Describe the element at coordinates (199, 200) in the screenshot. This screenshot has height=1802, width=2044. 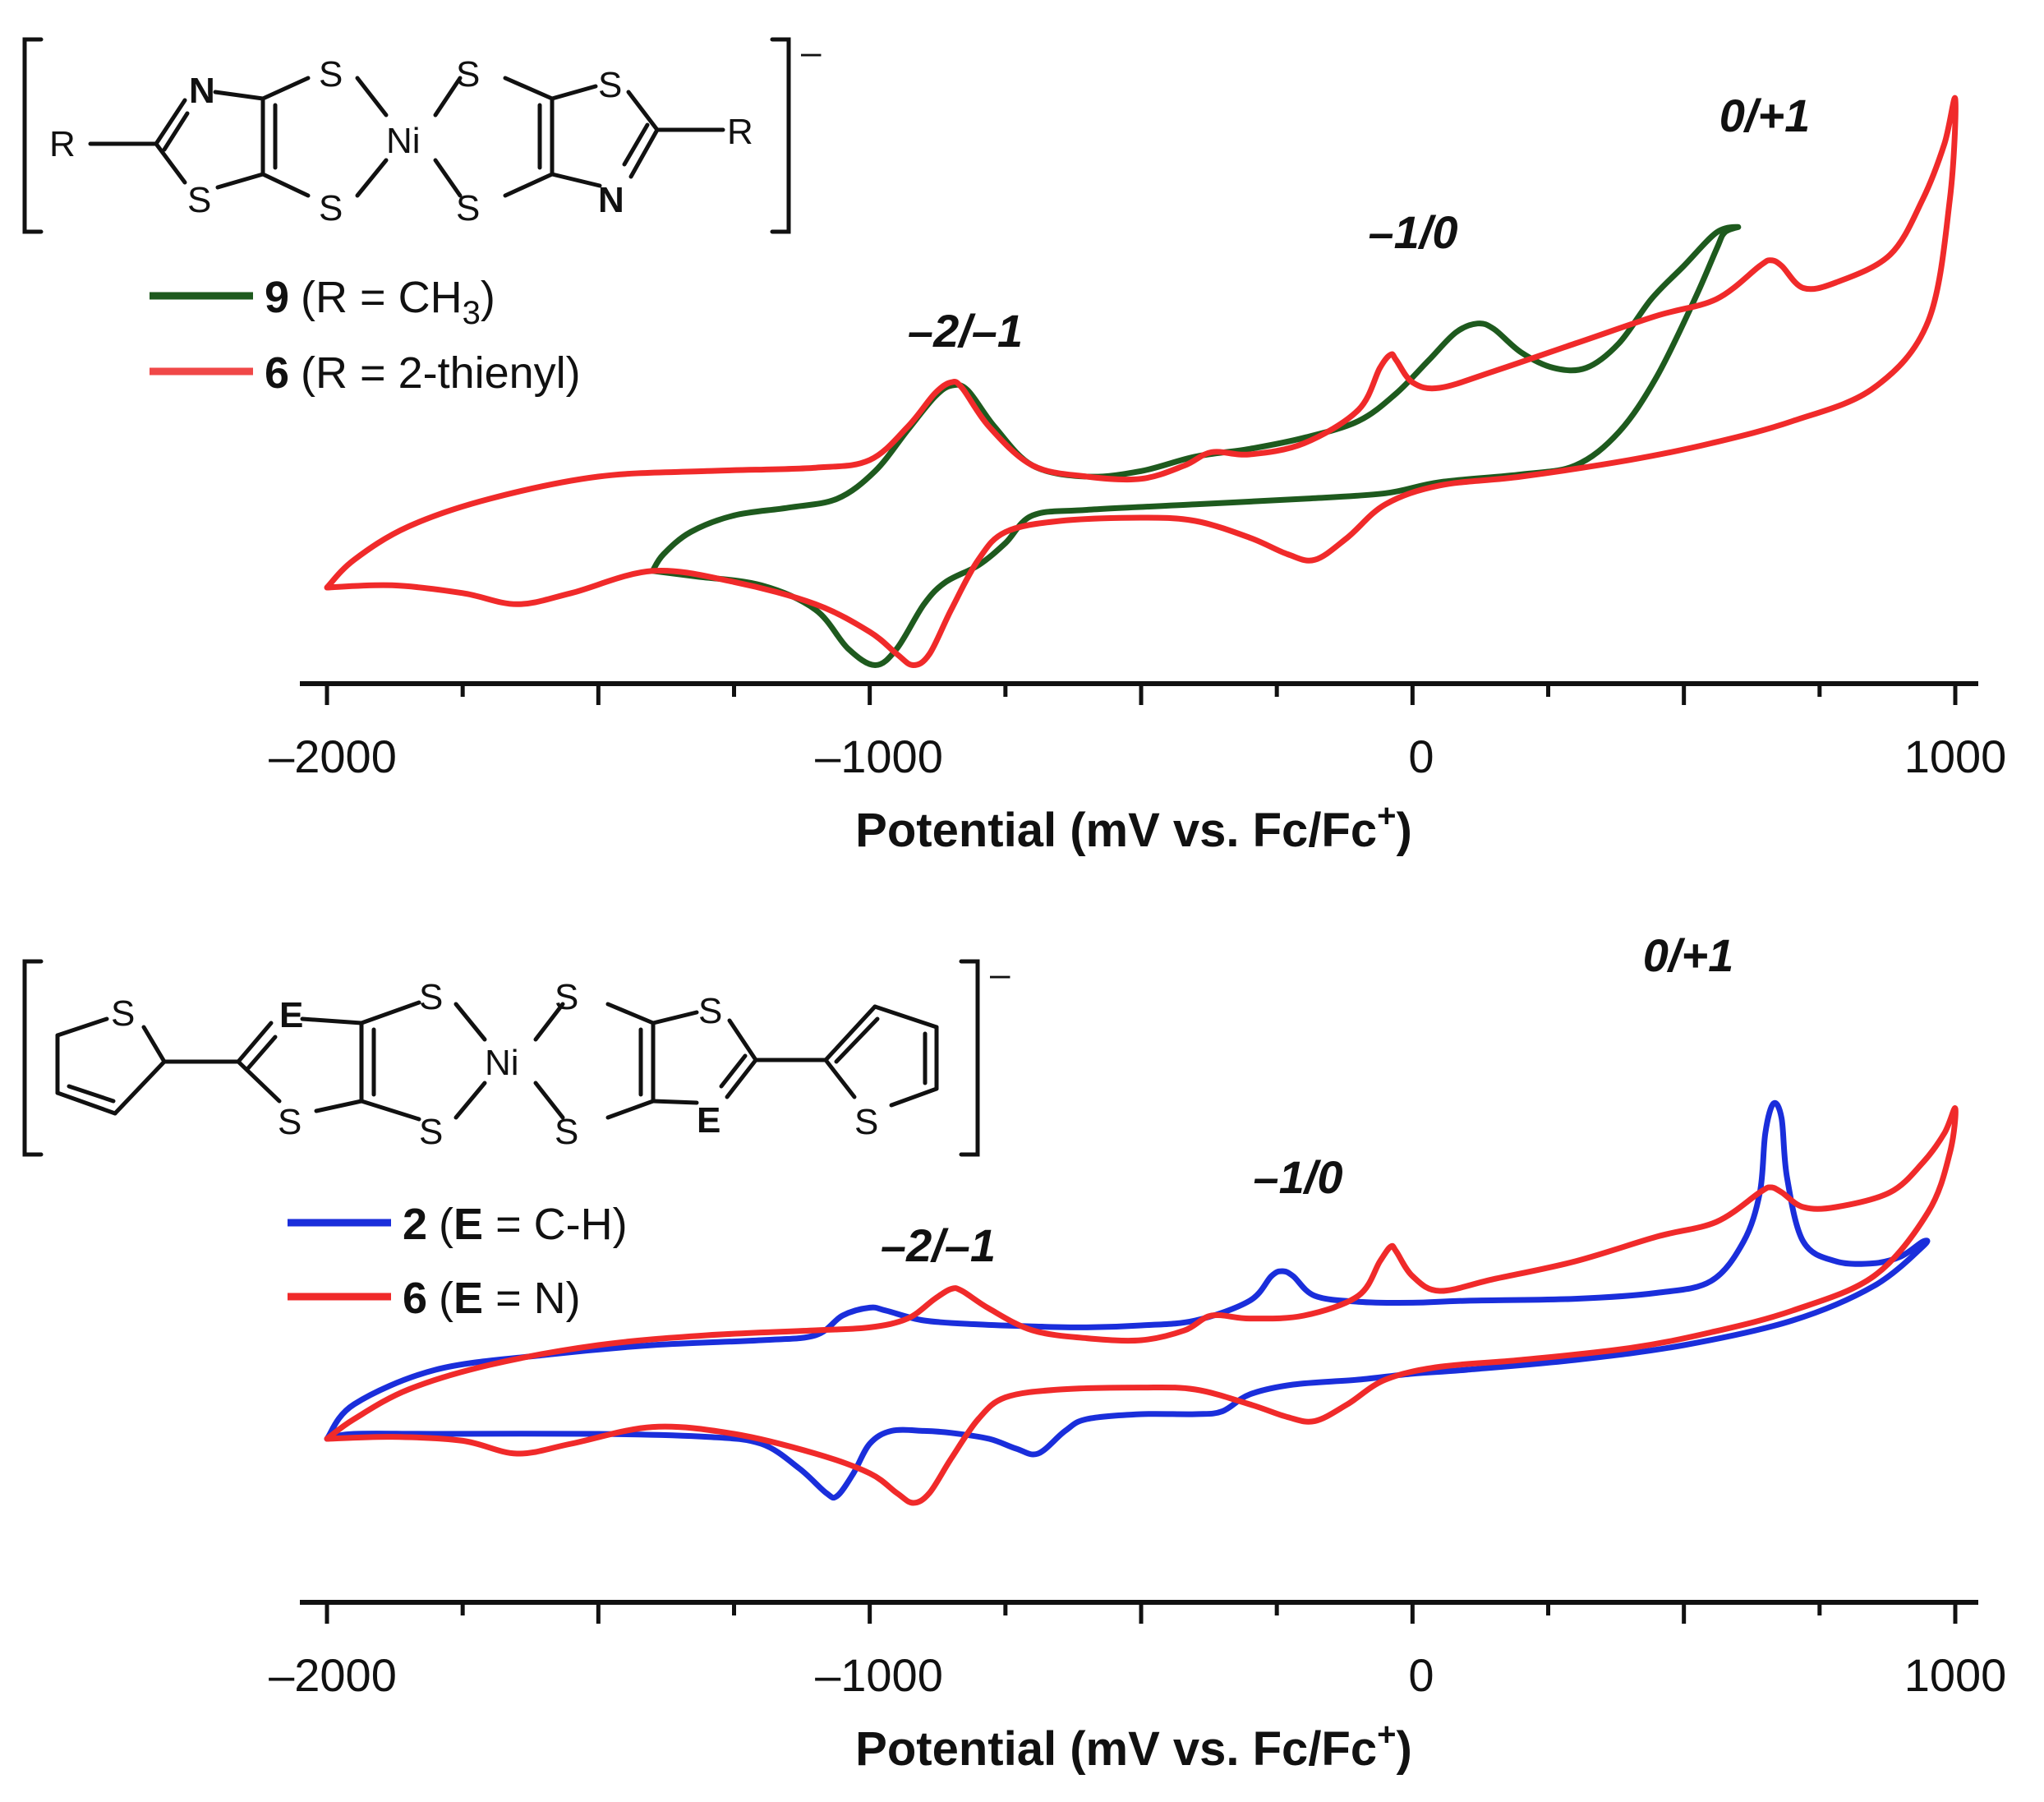
I see `atom-S-ring-left: S` at that location.